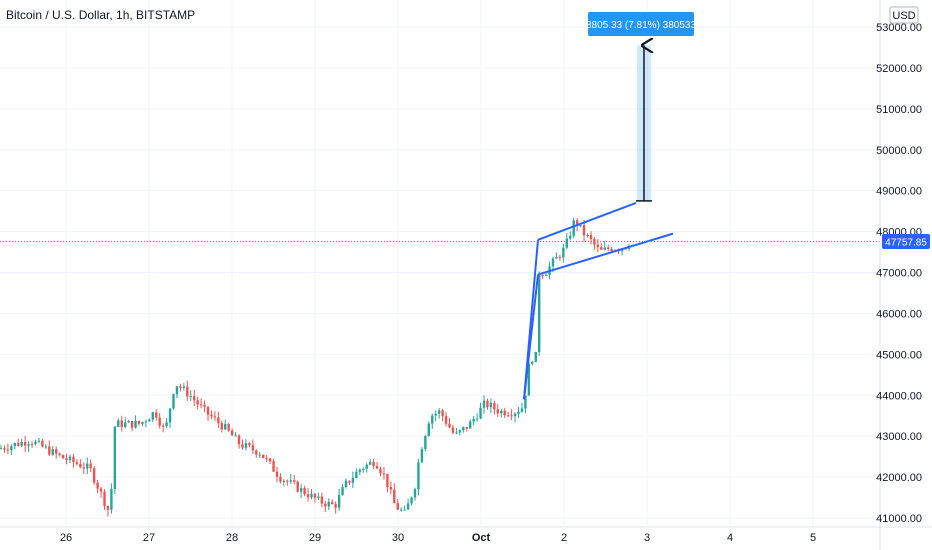 The image size is (932, 550). What do you see at coordinates (904, 15) in the screenshot?
I see `currency-button: USD` at bounding box center [904, 15].